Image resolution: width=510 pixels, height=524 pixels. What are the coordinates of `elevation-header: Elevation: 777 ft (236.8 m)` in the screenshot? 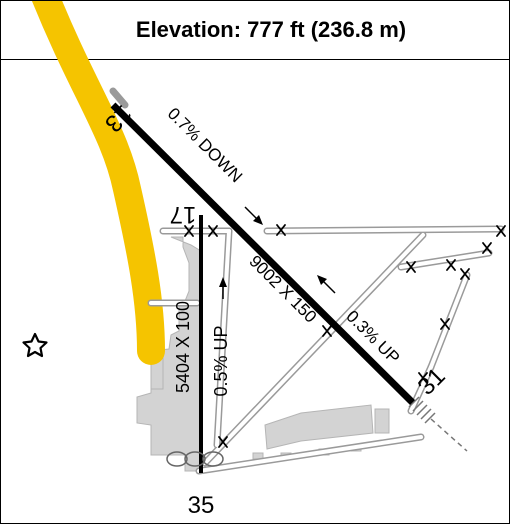 It's located at (255, 30).